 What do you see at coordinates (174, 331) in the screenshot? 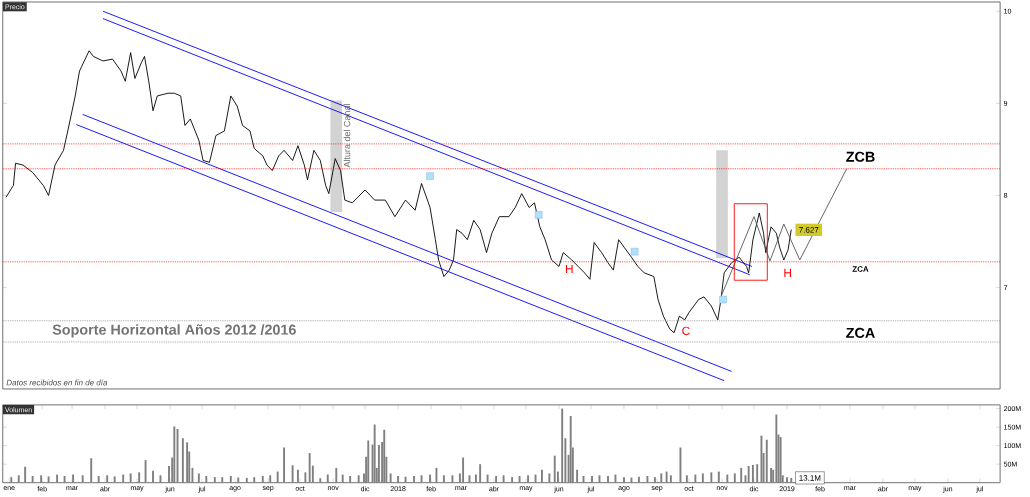
I see `annotation: Soporte Horizontal Años 2012 /2016` at bounding box center [174, 331].